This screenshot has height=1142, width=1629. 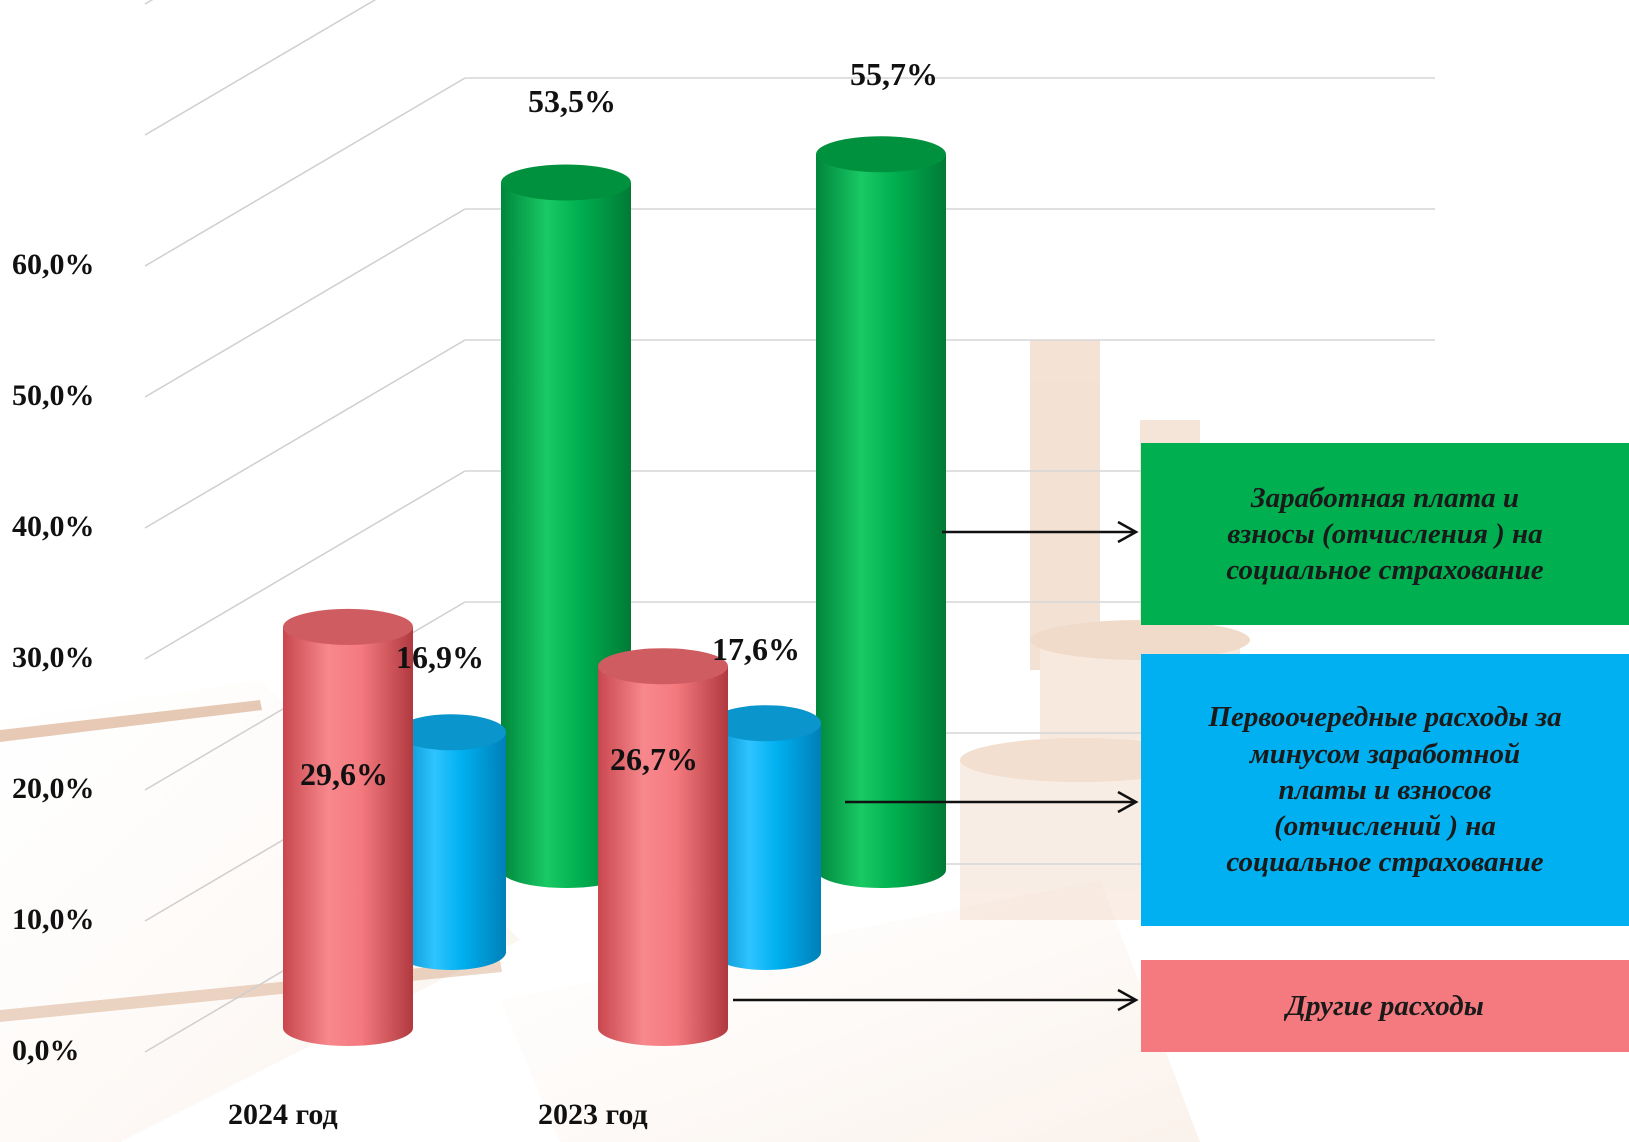 What do you see at coordinates (1385, 753) in the screenshot?
I see `legend-priority-line: минусом заработной` at bounding box center [1385, 753].